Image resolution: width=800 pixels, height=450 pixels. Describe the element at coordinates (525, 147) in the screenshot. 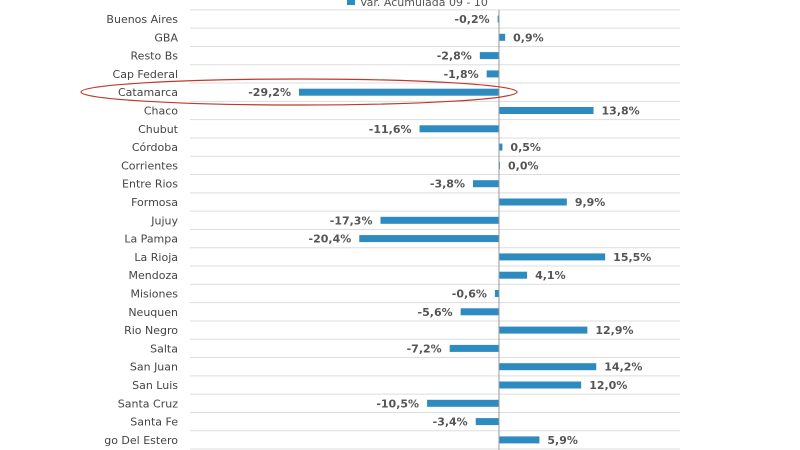

I see `data-label: 0,5%` at that location.